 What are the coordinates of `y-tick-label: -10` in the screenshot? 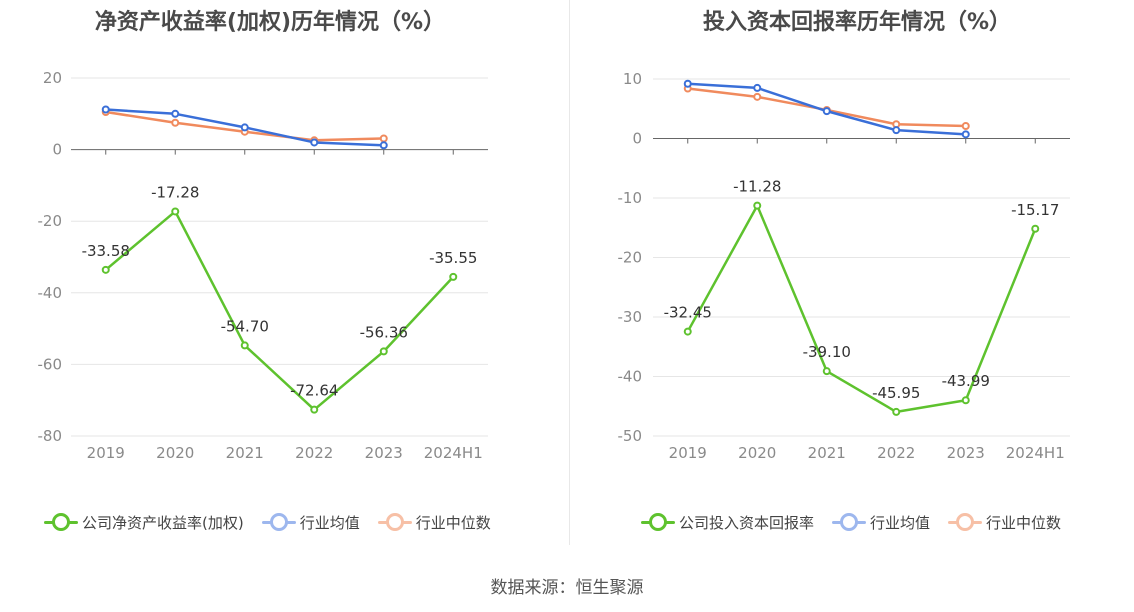 It's located at (630, 198).